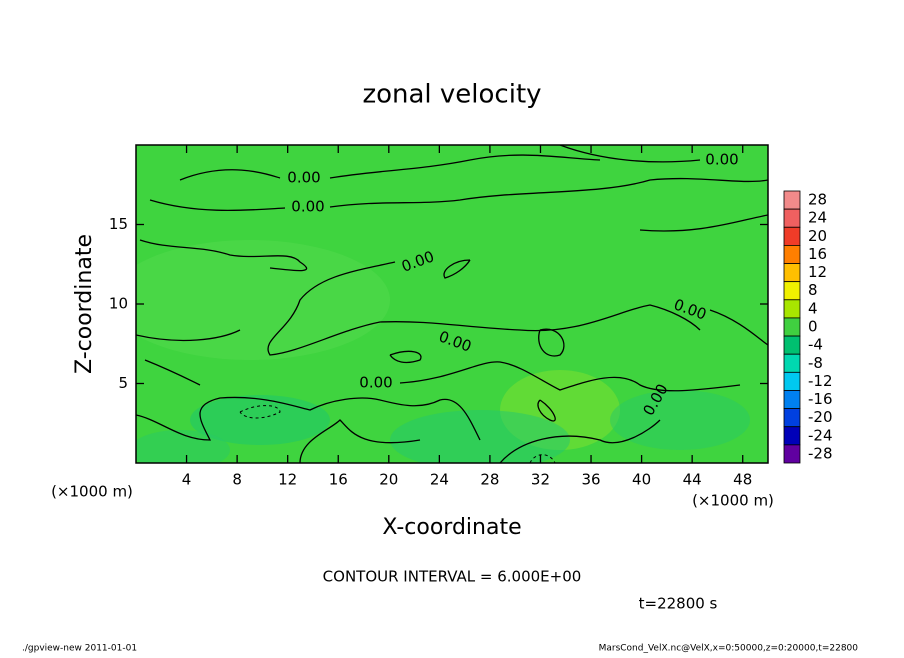 Image resolution: width=904 pixels, height=658 pixels. Describe the element at coordinates (817, 236) in the screenshot. I see `colorbar-label: 20` at that location.